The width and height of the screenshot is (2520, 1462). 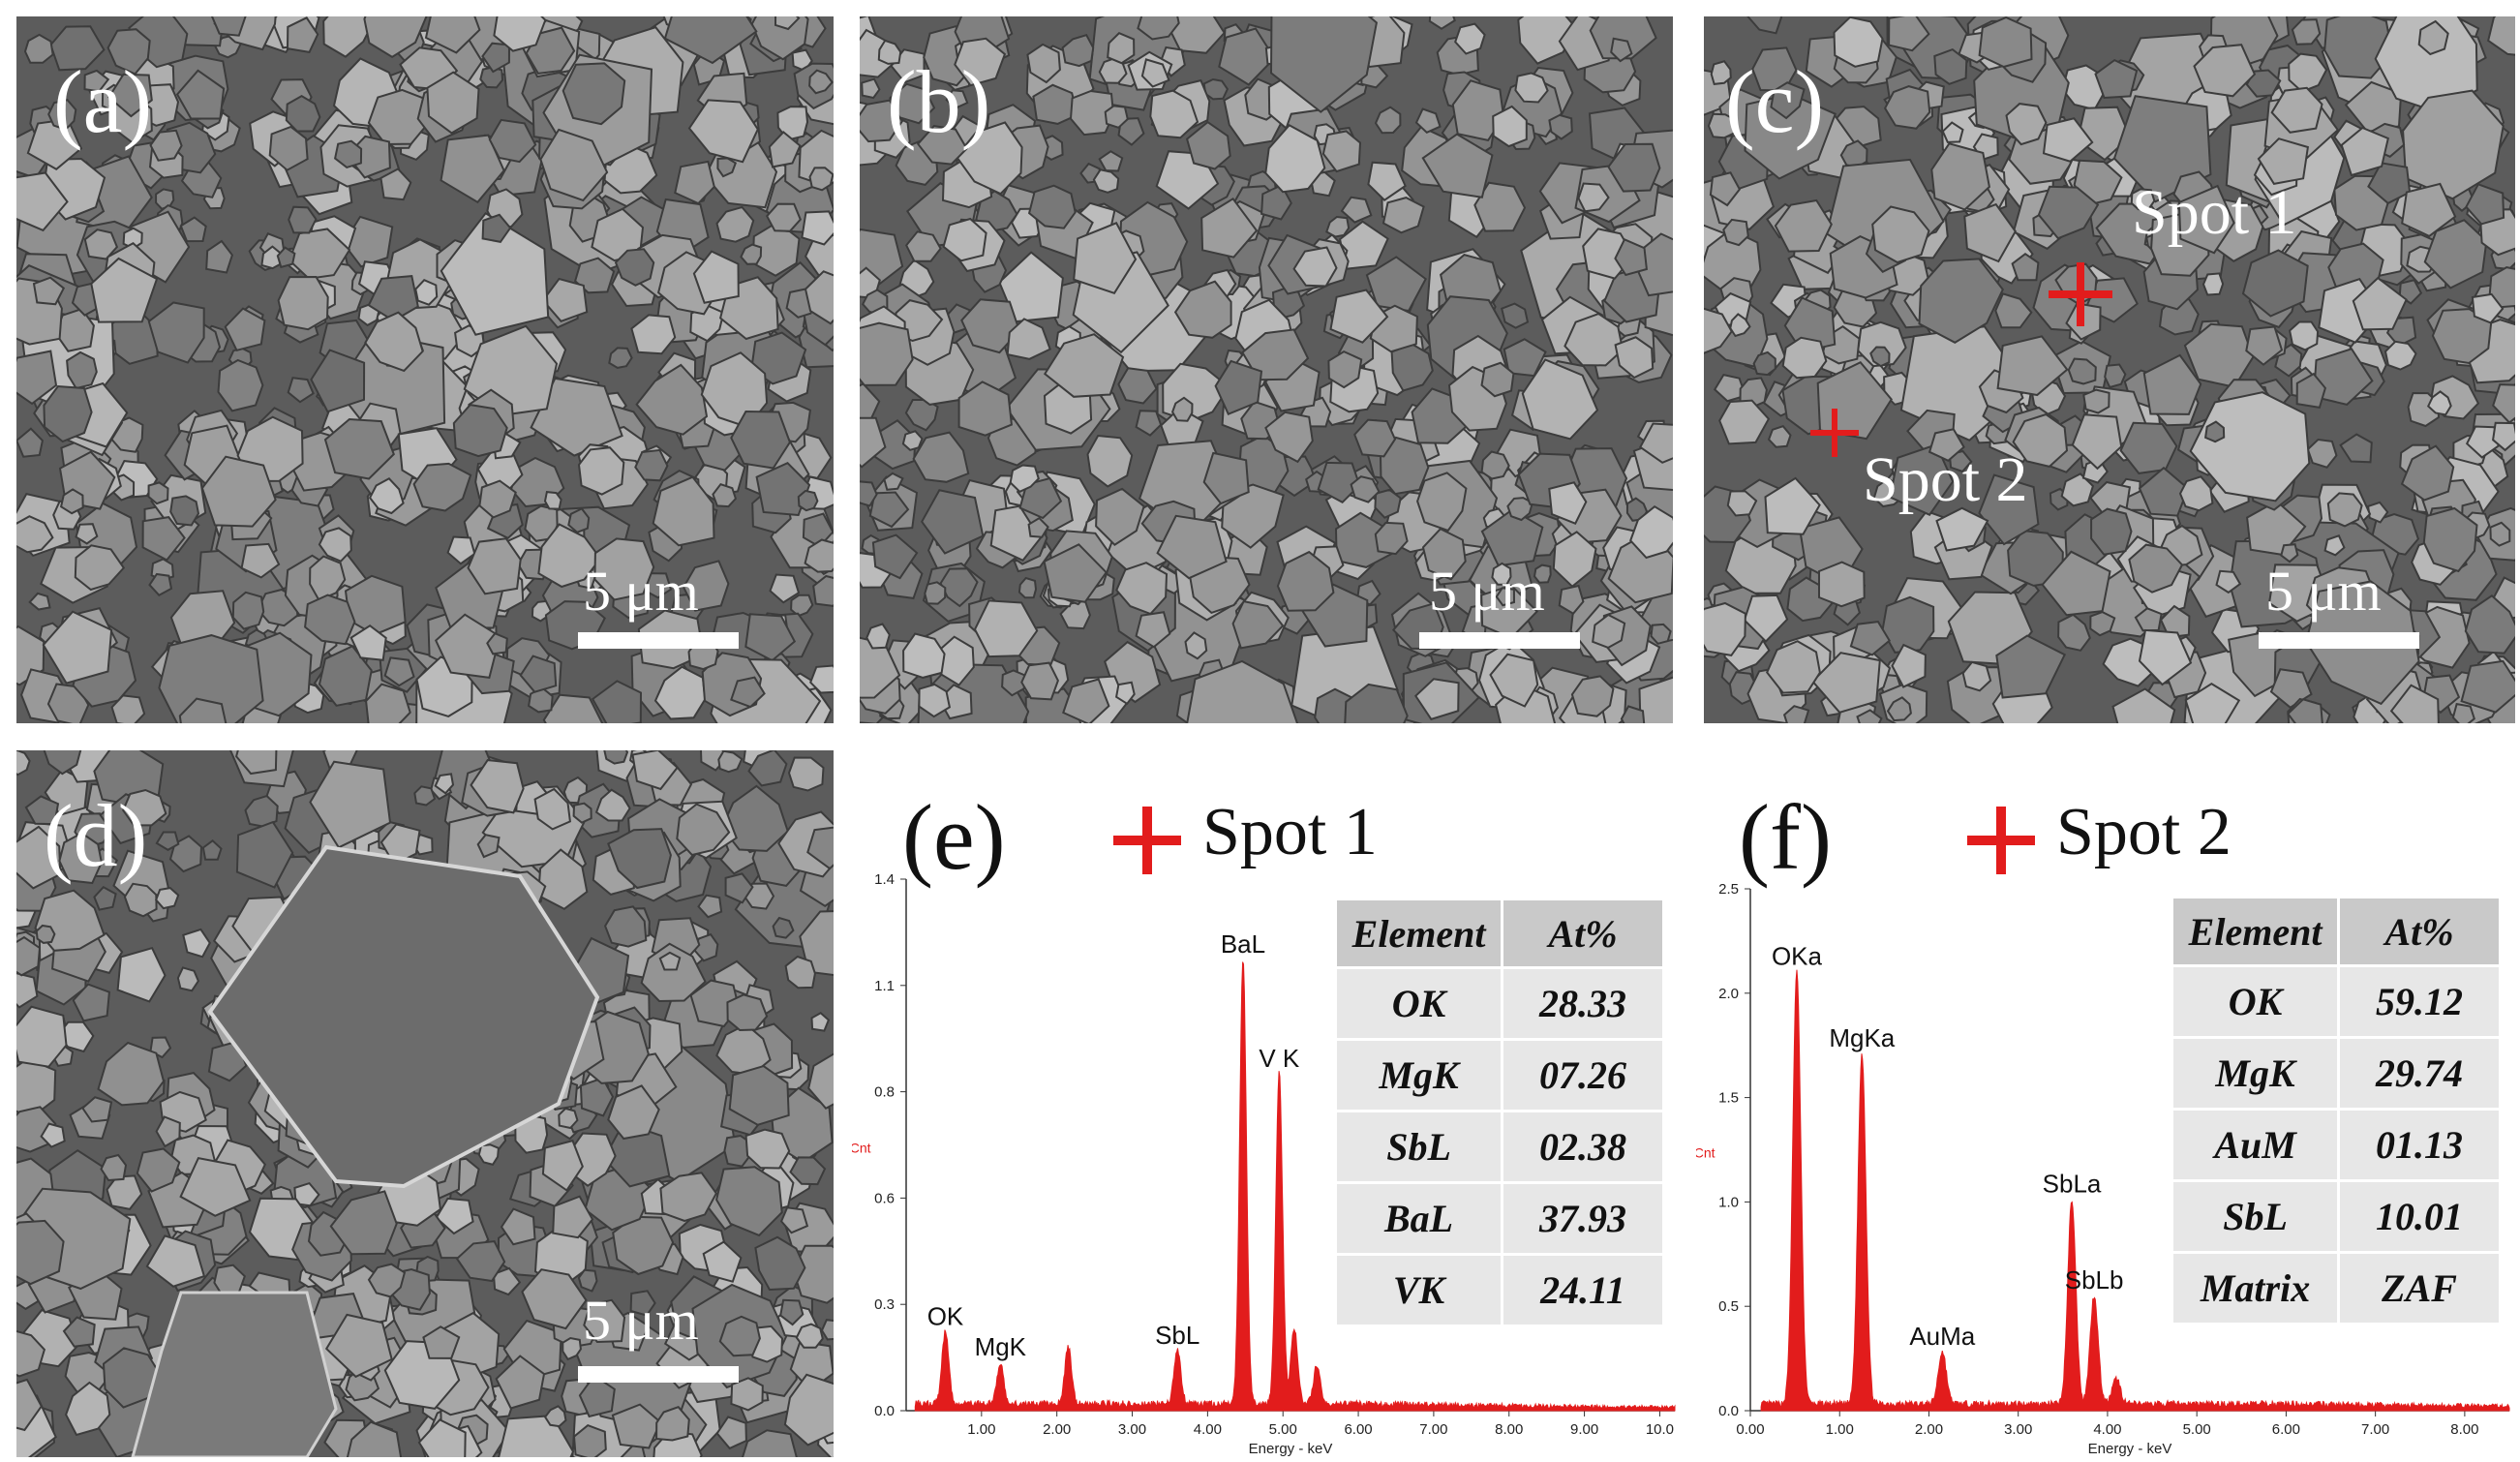 I want to click on y-tick-label: 0.8, so click(x=885, y=1093).